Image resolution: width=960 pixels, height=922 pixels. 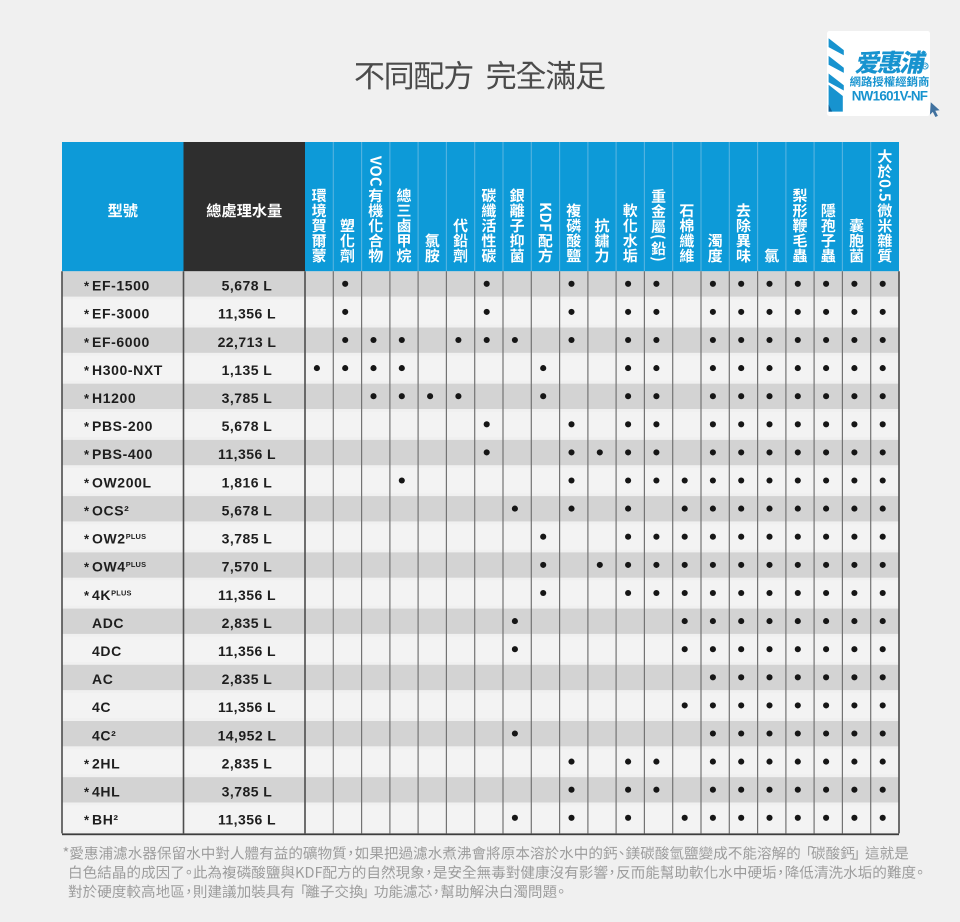 I want to click on svg-text:*EF-6000: * EF-6000, so click(x=117, y=342).